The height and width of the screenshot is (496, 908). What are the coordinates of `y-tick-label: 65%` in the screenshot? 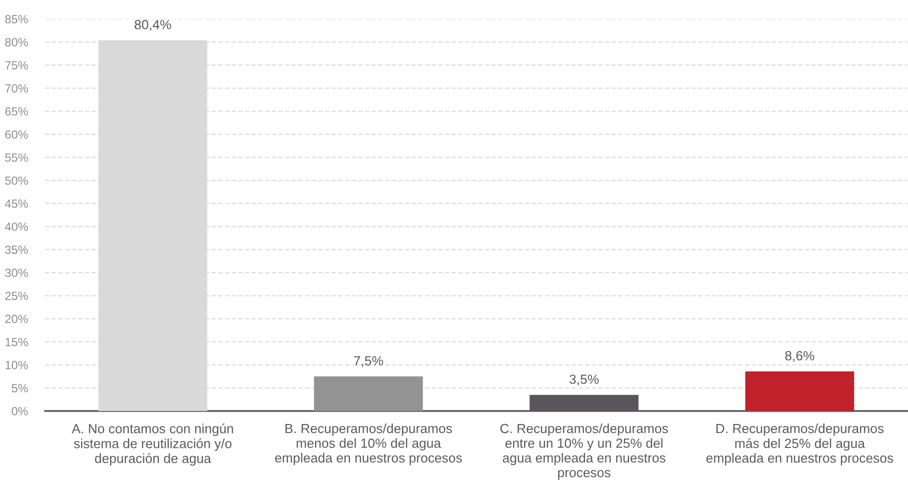 It's located at (16, 111).